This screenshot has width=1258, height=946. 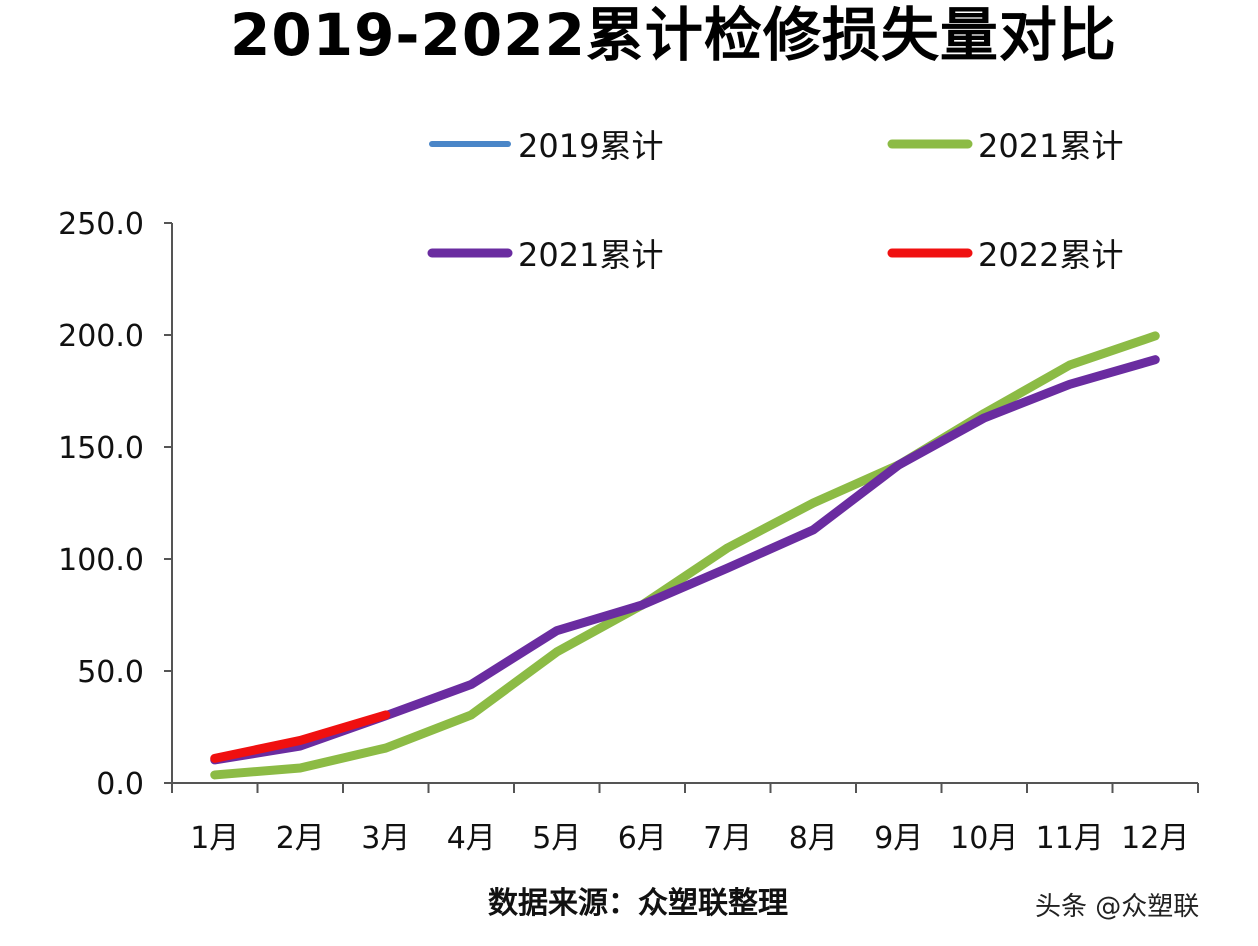 What do you see at coordinates (727, 838) in the screenshot?
I see `x-tick-label: 7月` at bounding box center [727, 838].